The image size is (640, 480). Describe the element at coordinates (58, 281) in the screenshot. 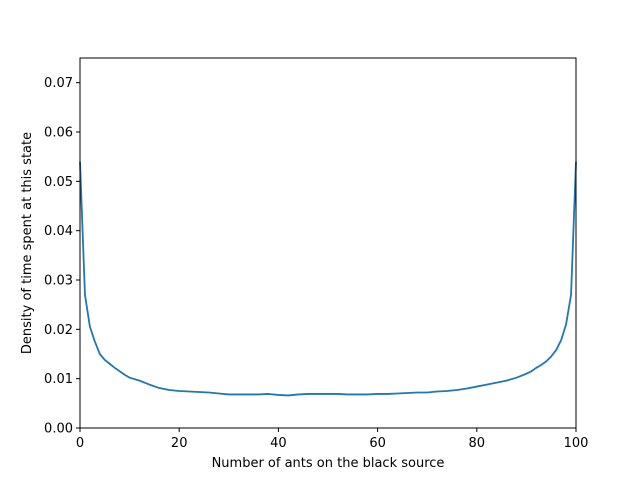

I see `y-tick-label: 0.03` at that location.